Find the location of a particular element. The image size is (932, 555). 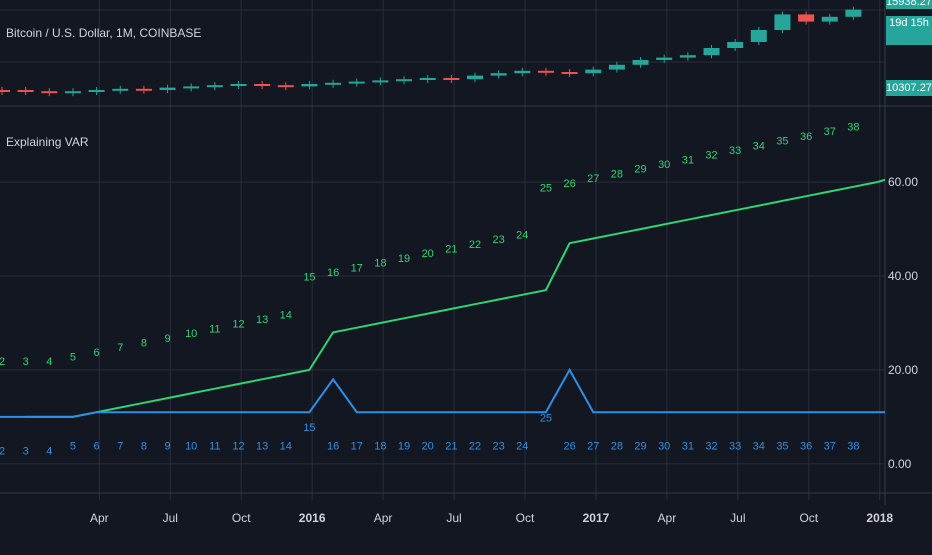

blue-bar-index-label: 33 is located at coordinates (735, 447).